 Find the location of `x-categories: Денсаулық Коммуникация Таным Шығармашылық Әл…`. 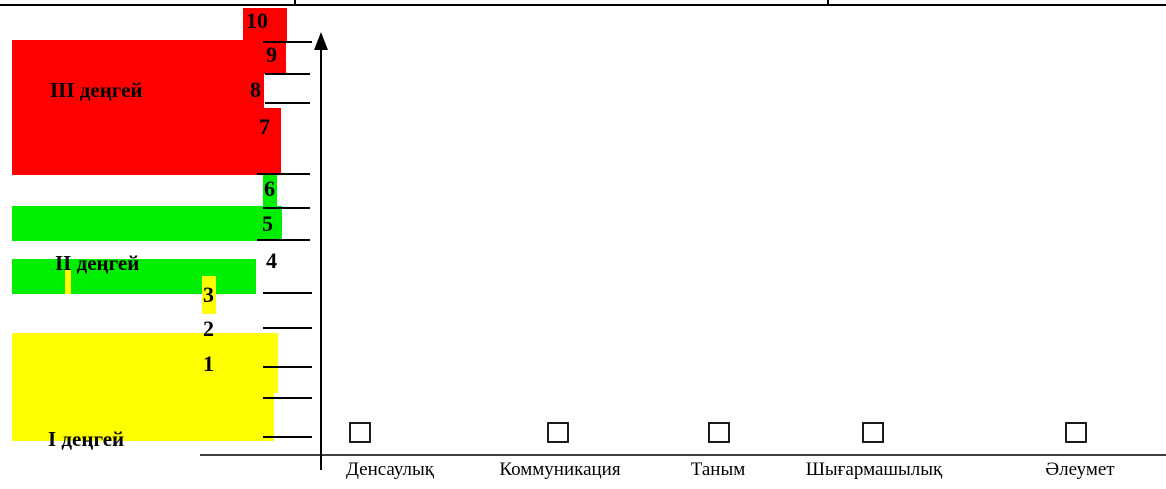

x-categories: Денсаулық Коммуникация Таным Шығармашылық Әл… is located at coordinates (730, 451).